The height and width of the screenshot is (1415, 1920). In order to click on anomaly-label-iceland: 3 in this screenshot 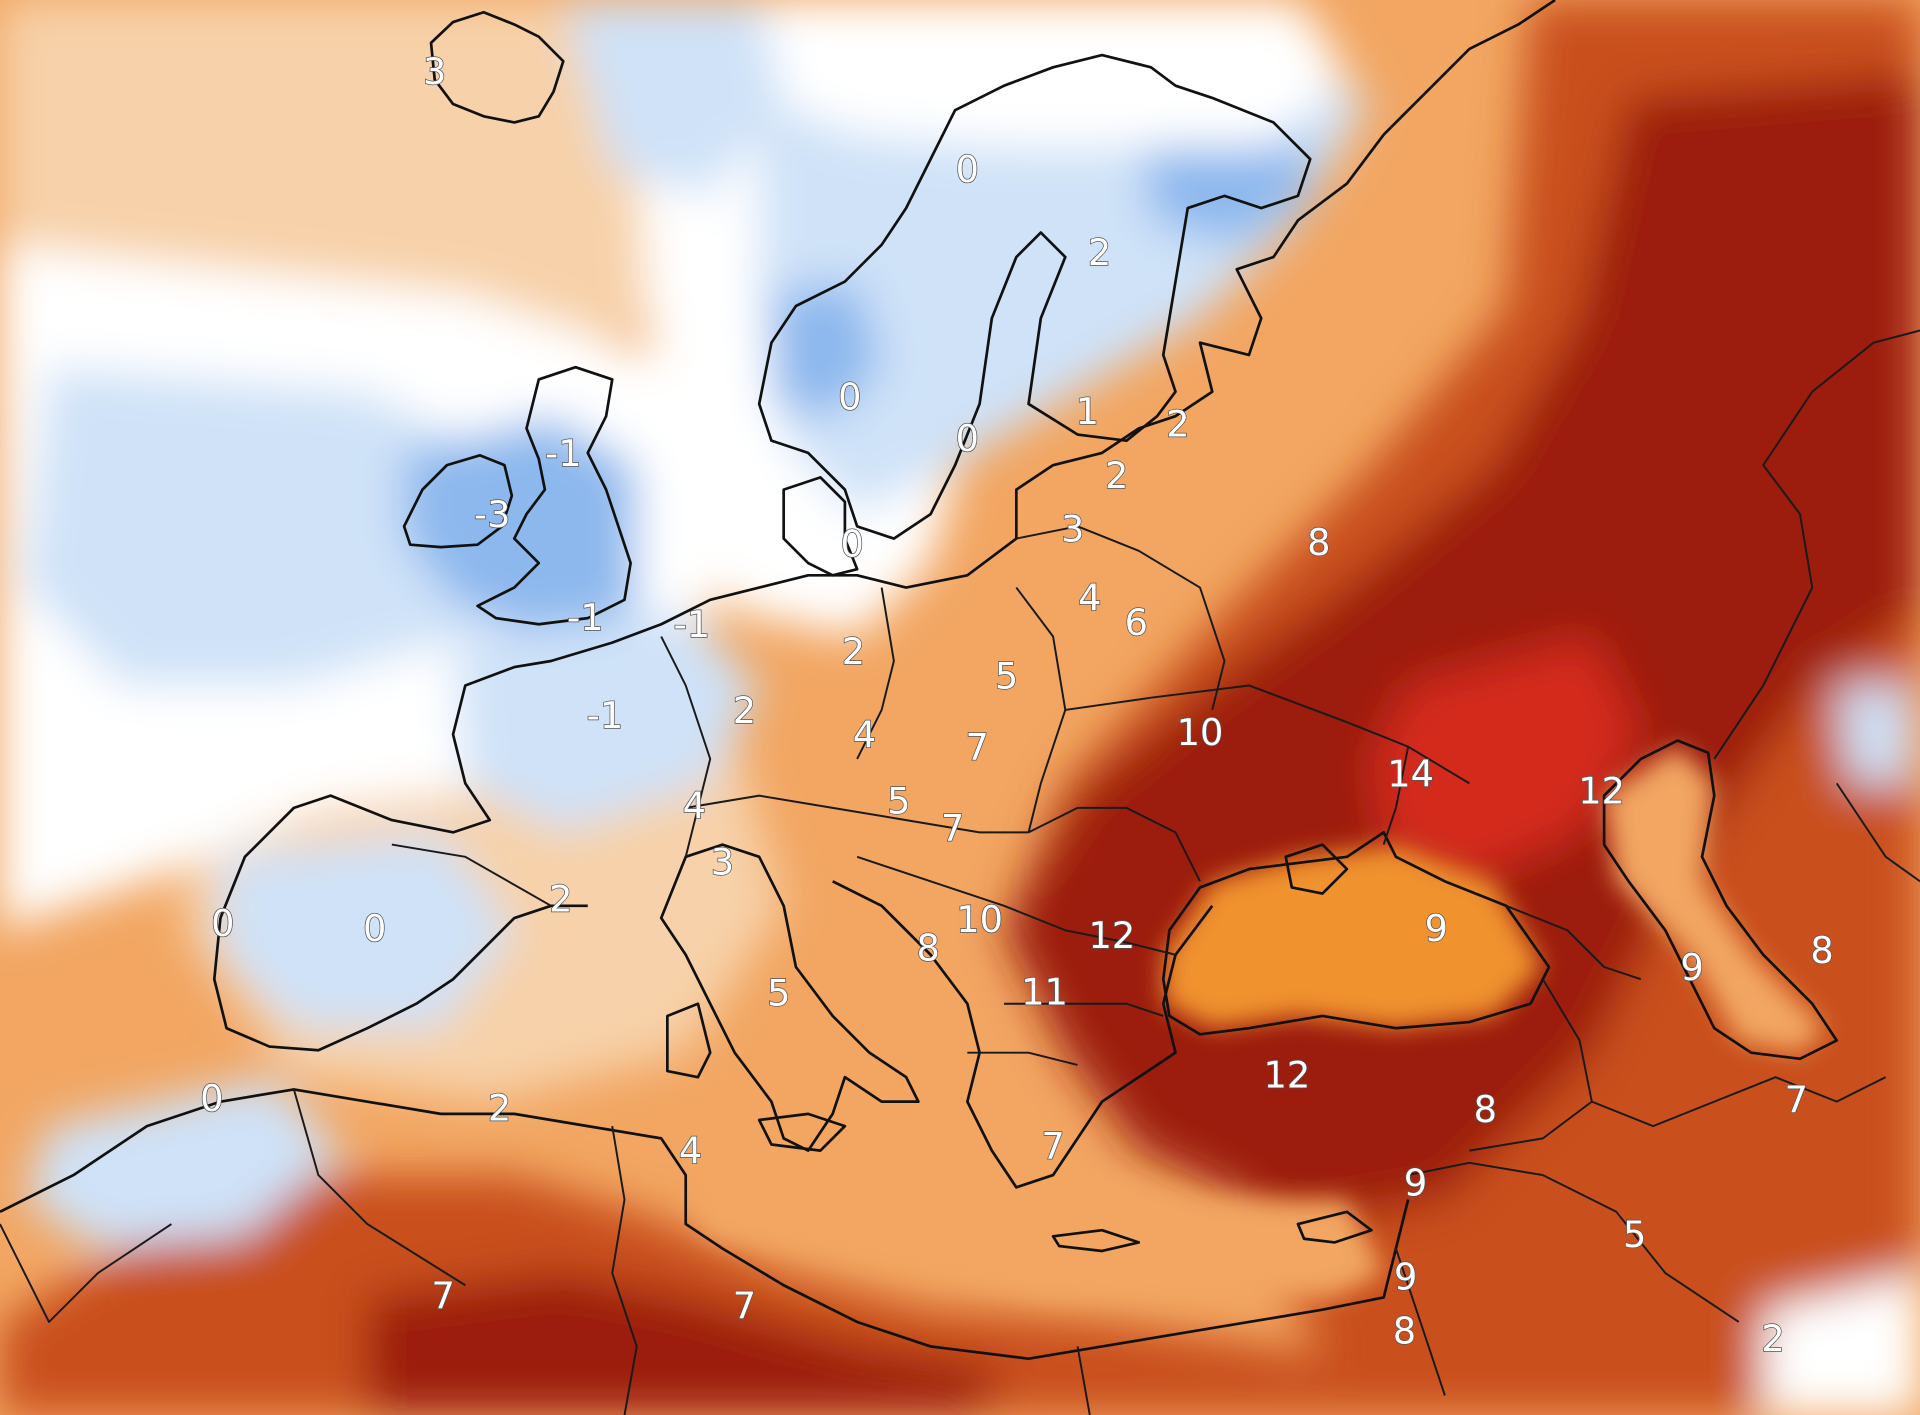, I will do `click(434, 71)`.